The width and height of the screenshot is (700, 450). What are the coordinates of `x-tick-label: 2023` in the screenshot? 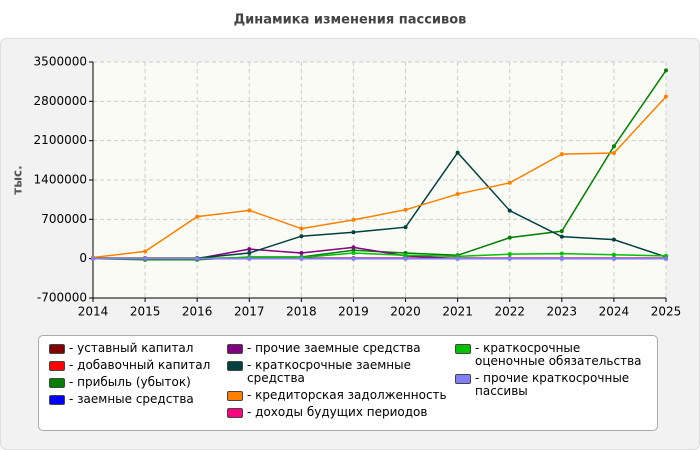 It's located at (562, 312).